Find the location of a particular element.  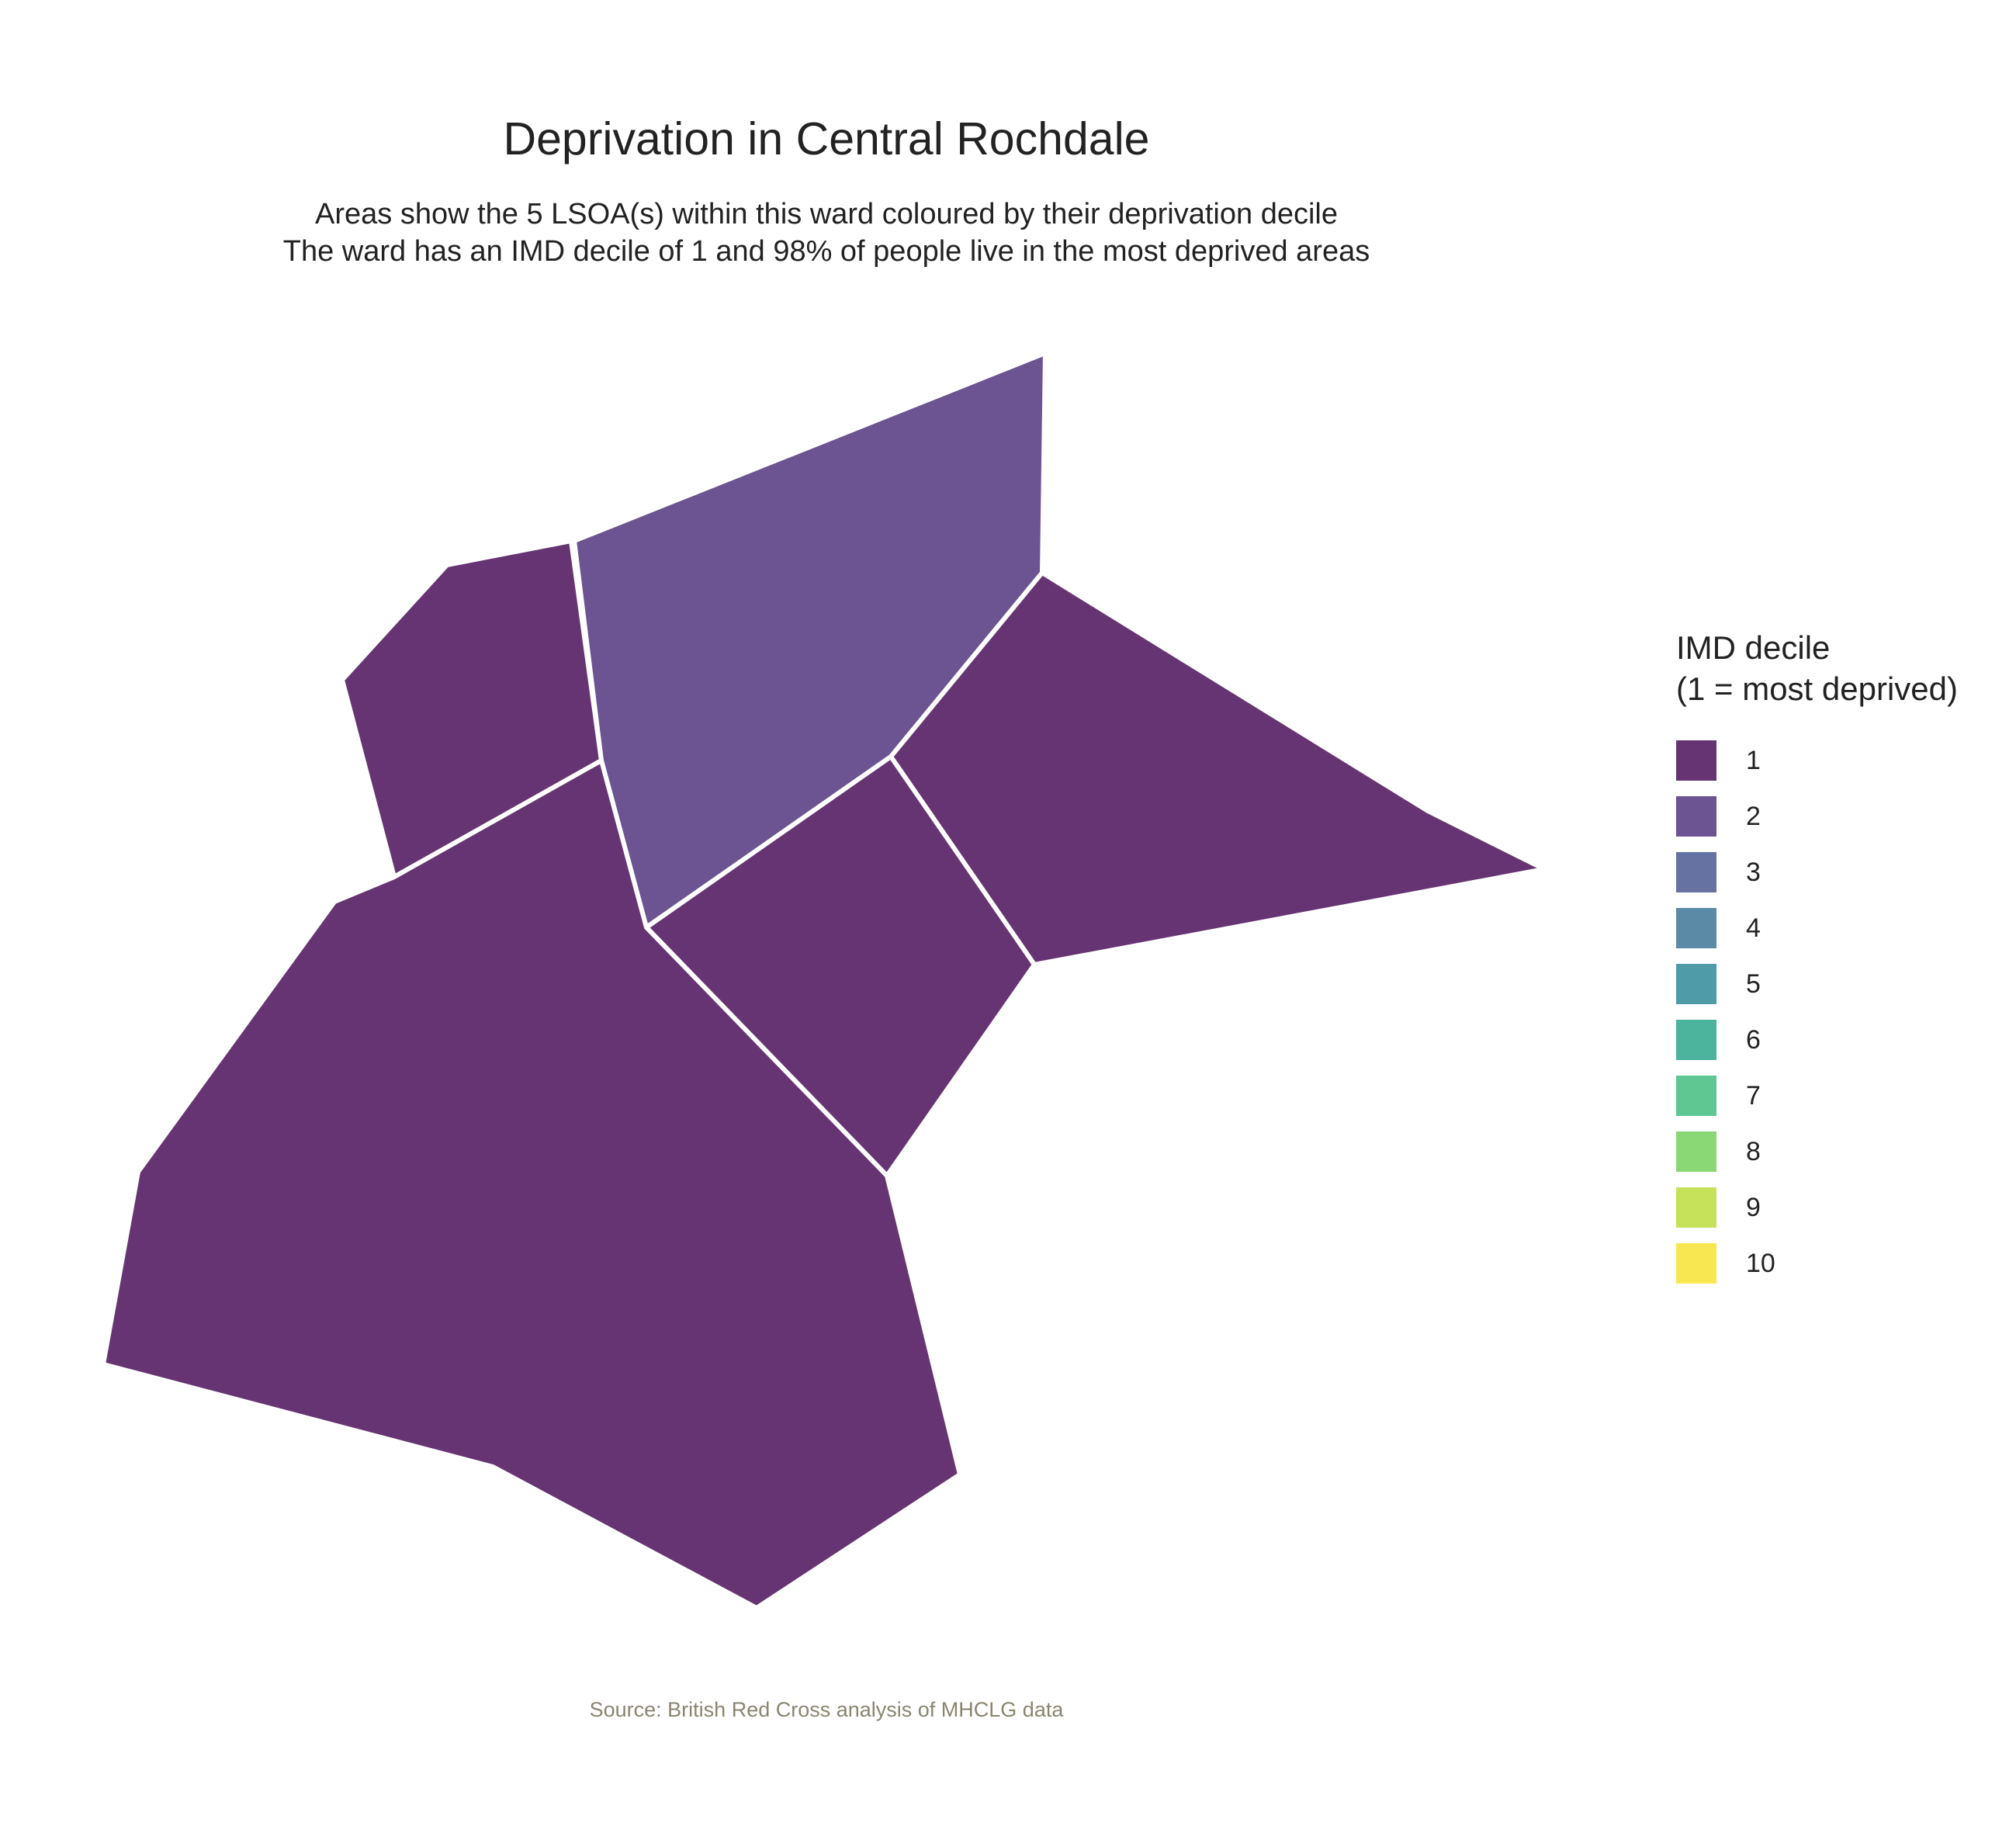

legend-title-line-2: (1 = most deprived) is located at coordinates (1817, 688).